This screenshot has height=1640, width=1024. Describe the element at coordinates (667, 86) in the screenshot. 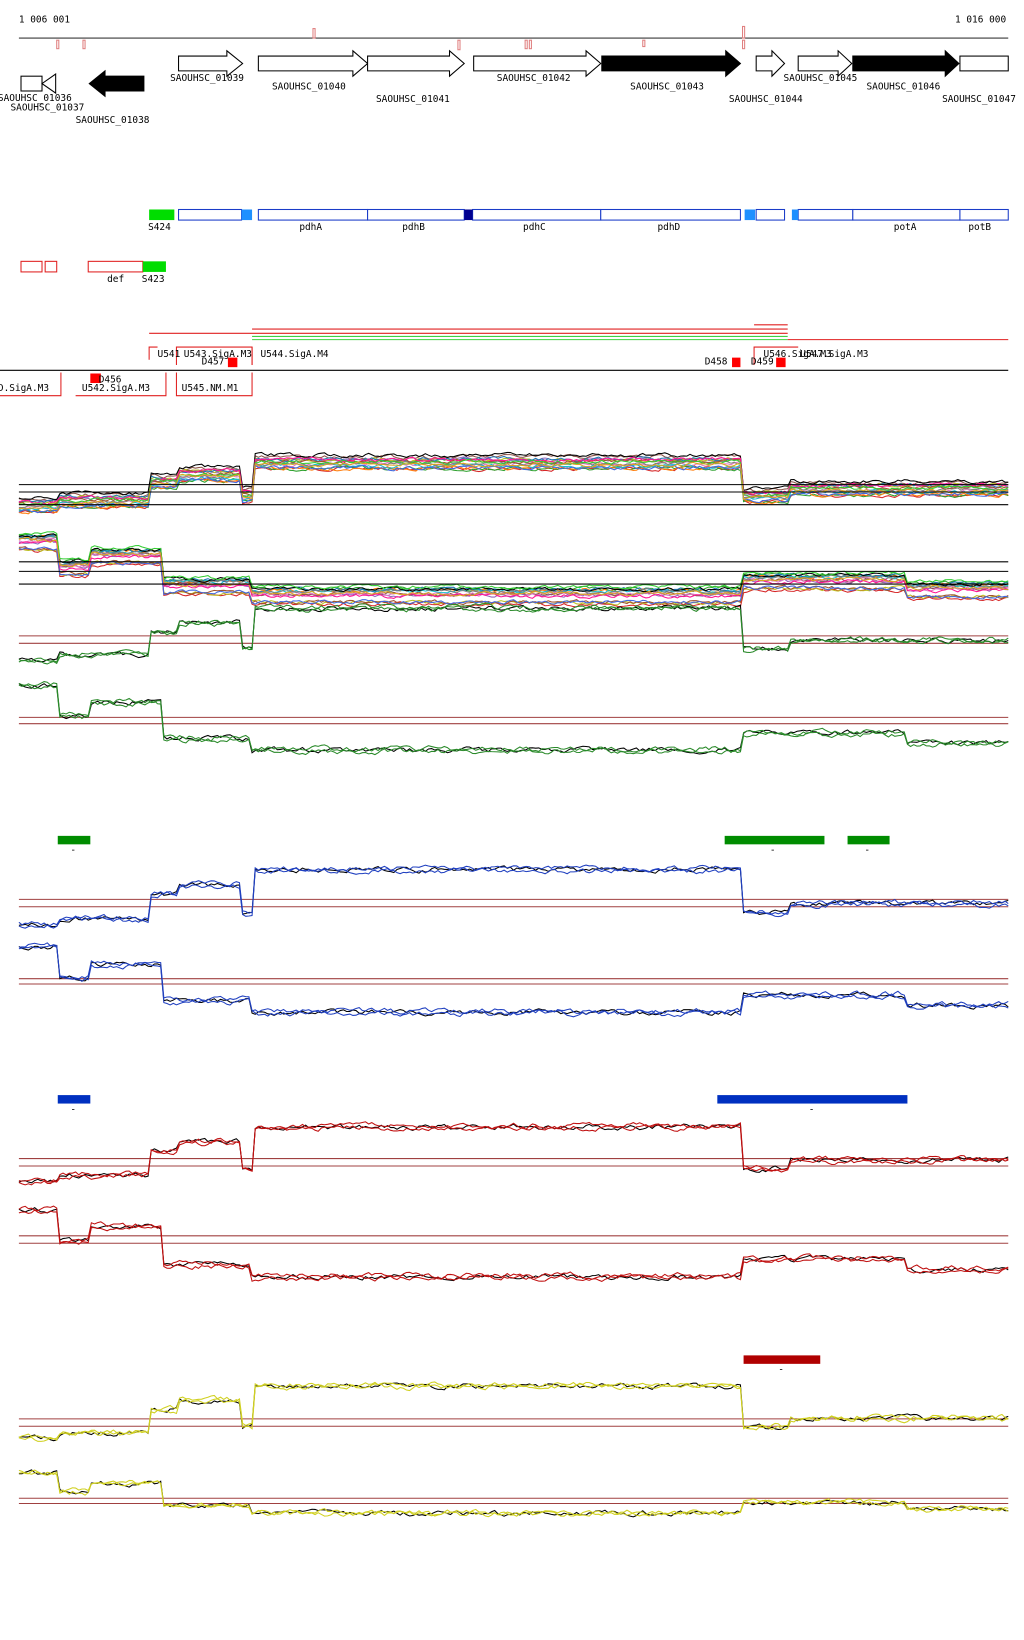

I see `gene-label: SAOUHSC_01043` at that location.